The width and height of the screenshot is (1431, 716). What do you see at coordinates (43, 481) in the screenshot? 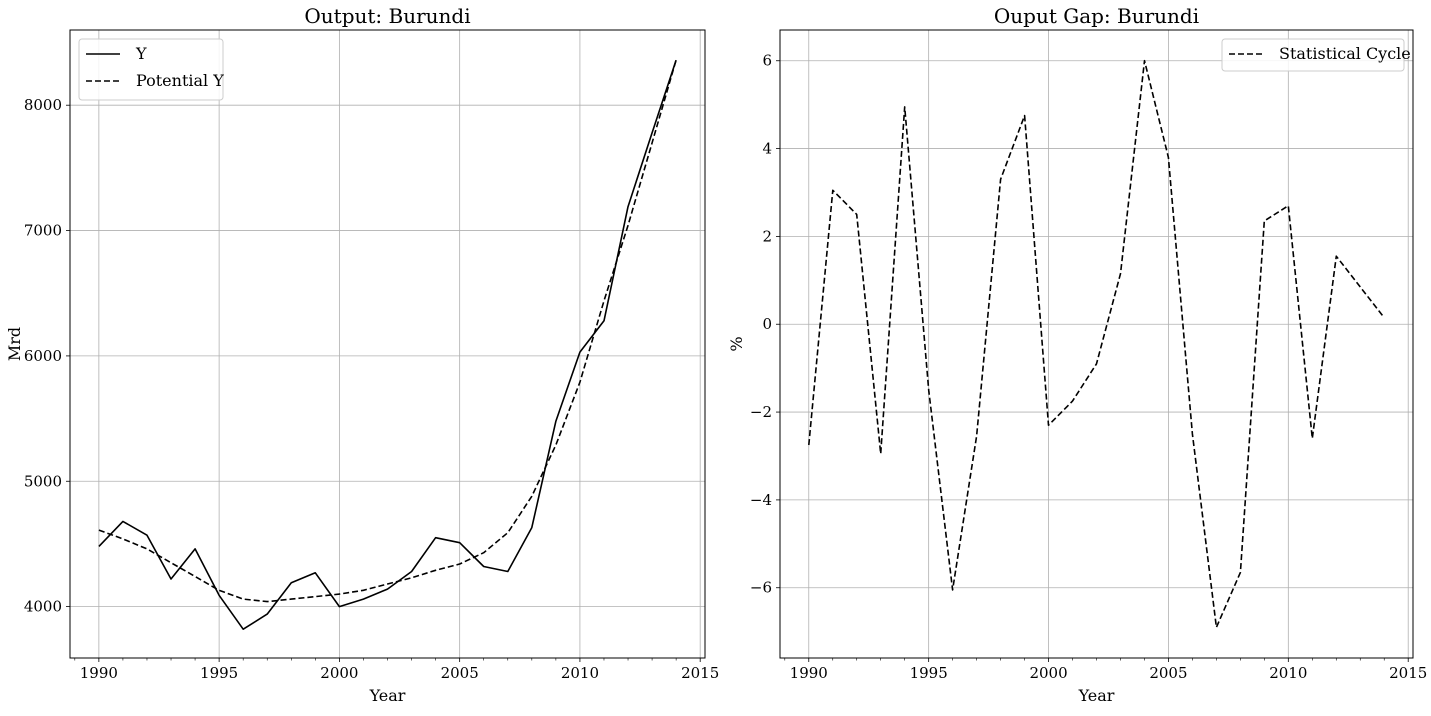
I see `y-tick-label: 5000` at bounding box center [43, 481].